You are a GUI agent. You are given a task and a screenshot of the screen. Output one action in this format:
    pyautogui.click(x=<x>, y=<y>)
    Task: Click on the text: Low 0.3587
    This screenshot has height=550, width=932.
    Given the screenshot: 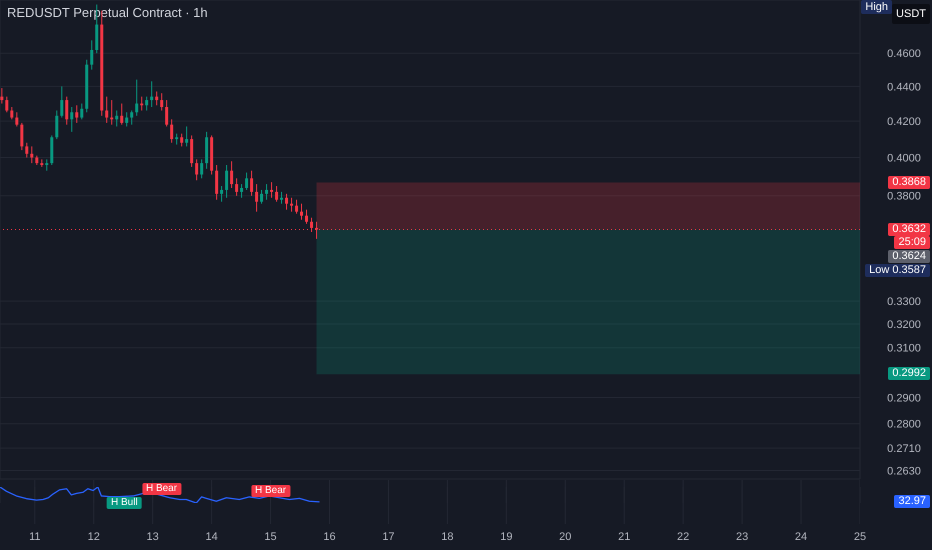 What is the action you would take?
    pyautogui.click(x=897, y=270)
    